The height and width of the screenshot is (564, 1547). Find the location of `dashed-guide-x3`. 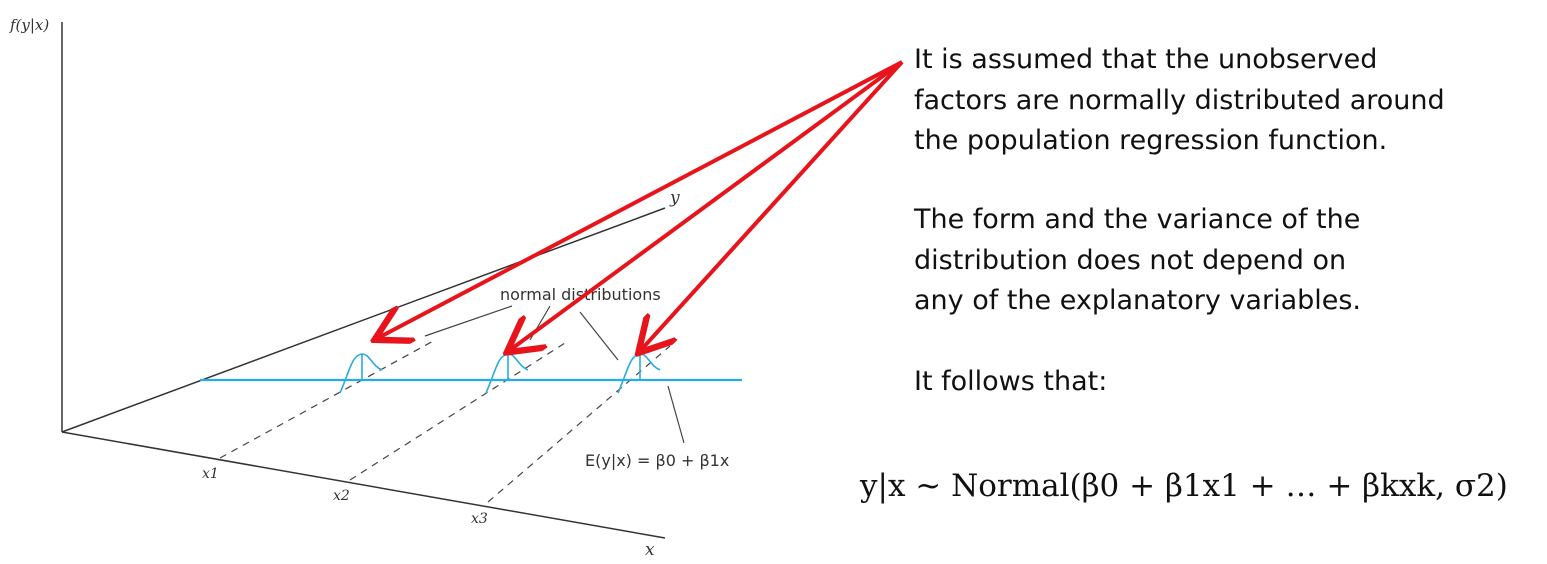

dashed-guide-x3 is located at coordinates (579, 424).